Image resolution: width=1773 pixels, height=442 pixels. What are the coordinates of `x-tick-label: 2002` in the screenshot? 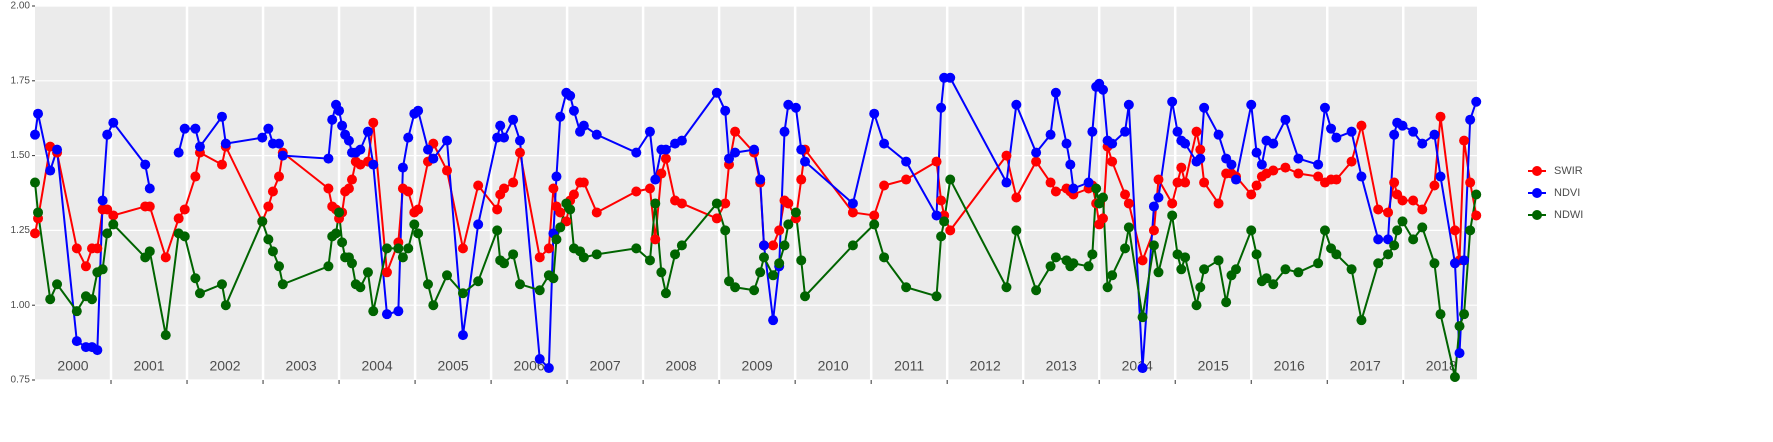 It's located at (224, 366).